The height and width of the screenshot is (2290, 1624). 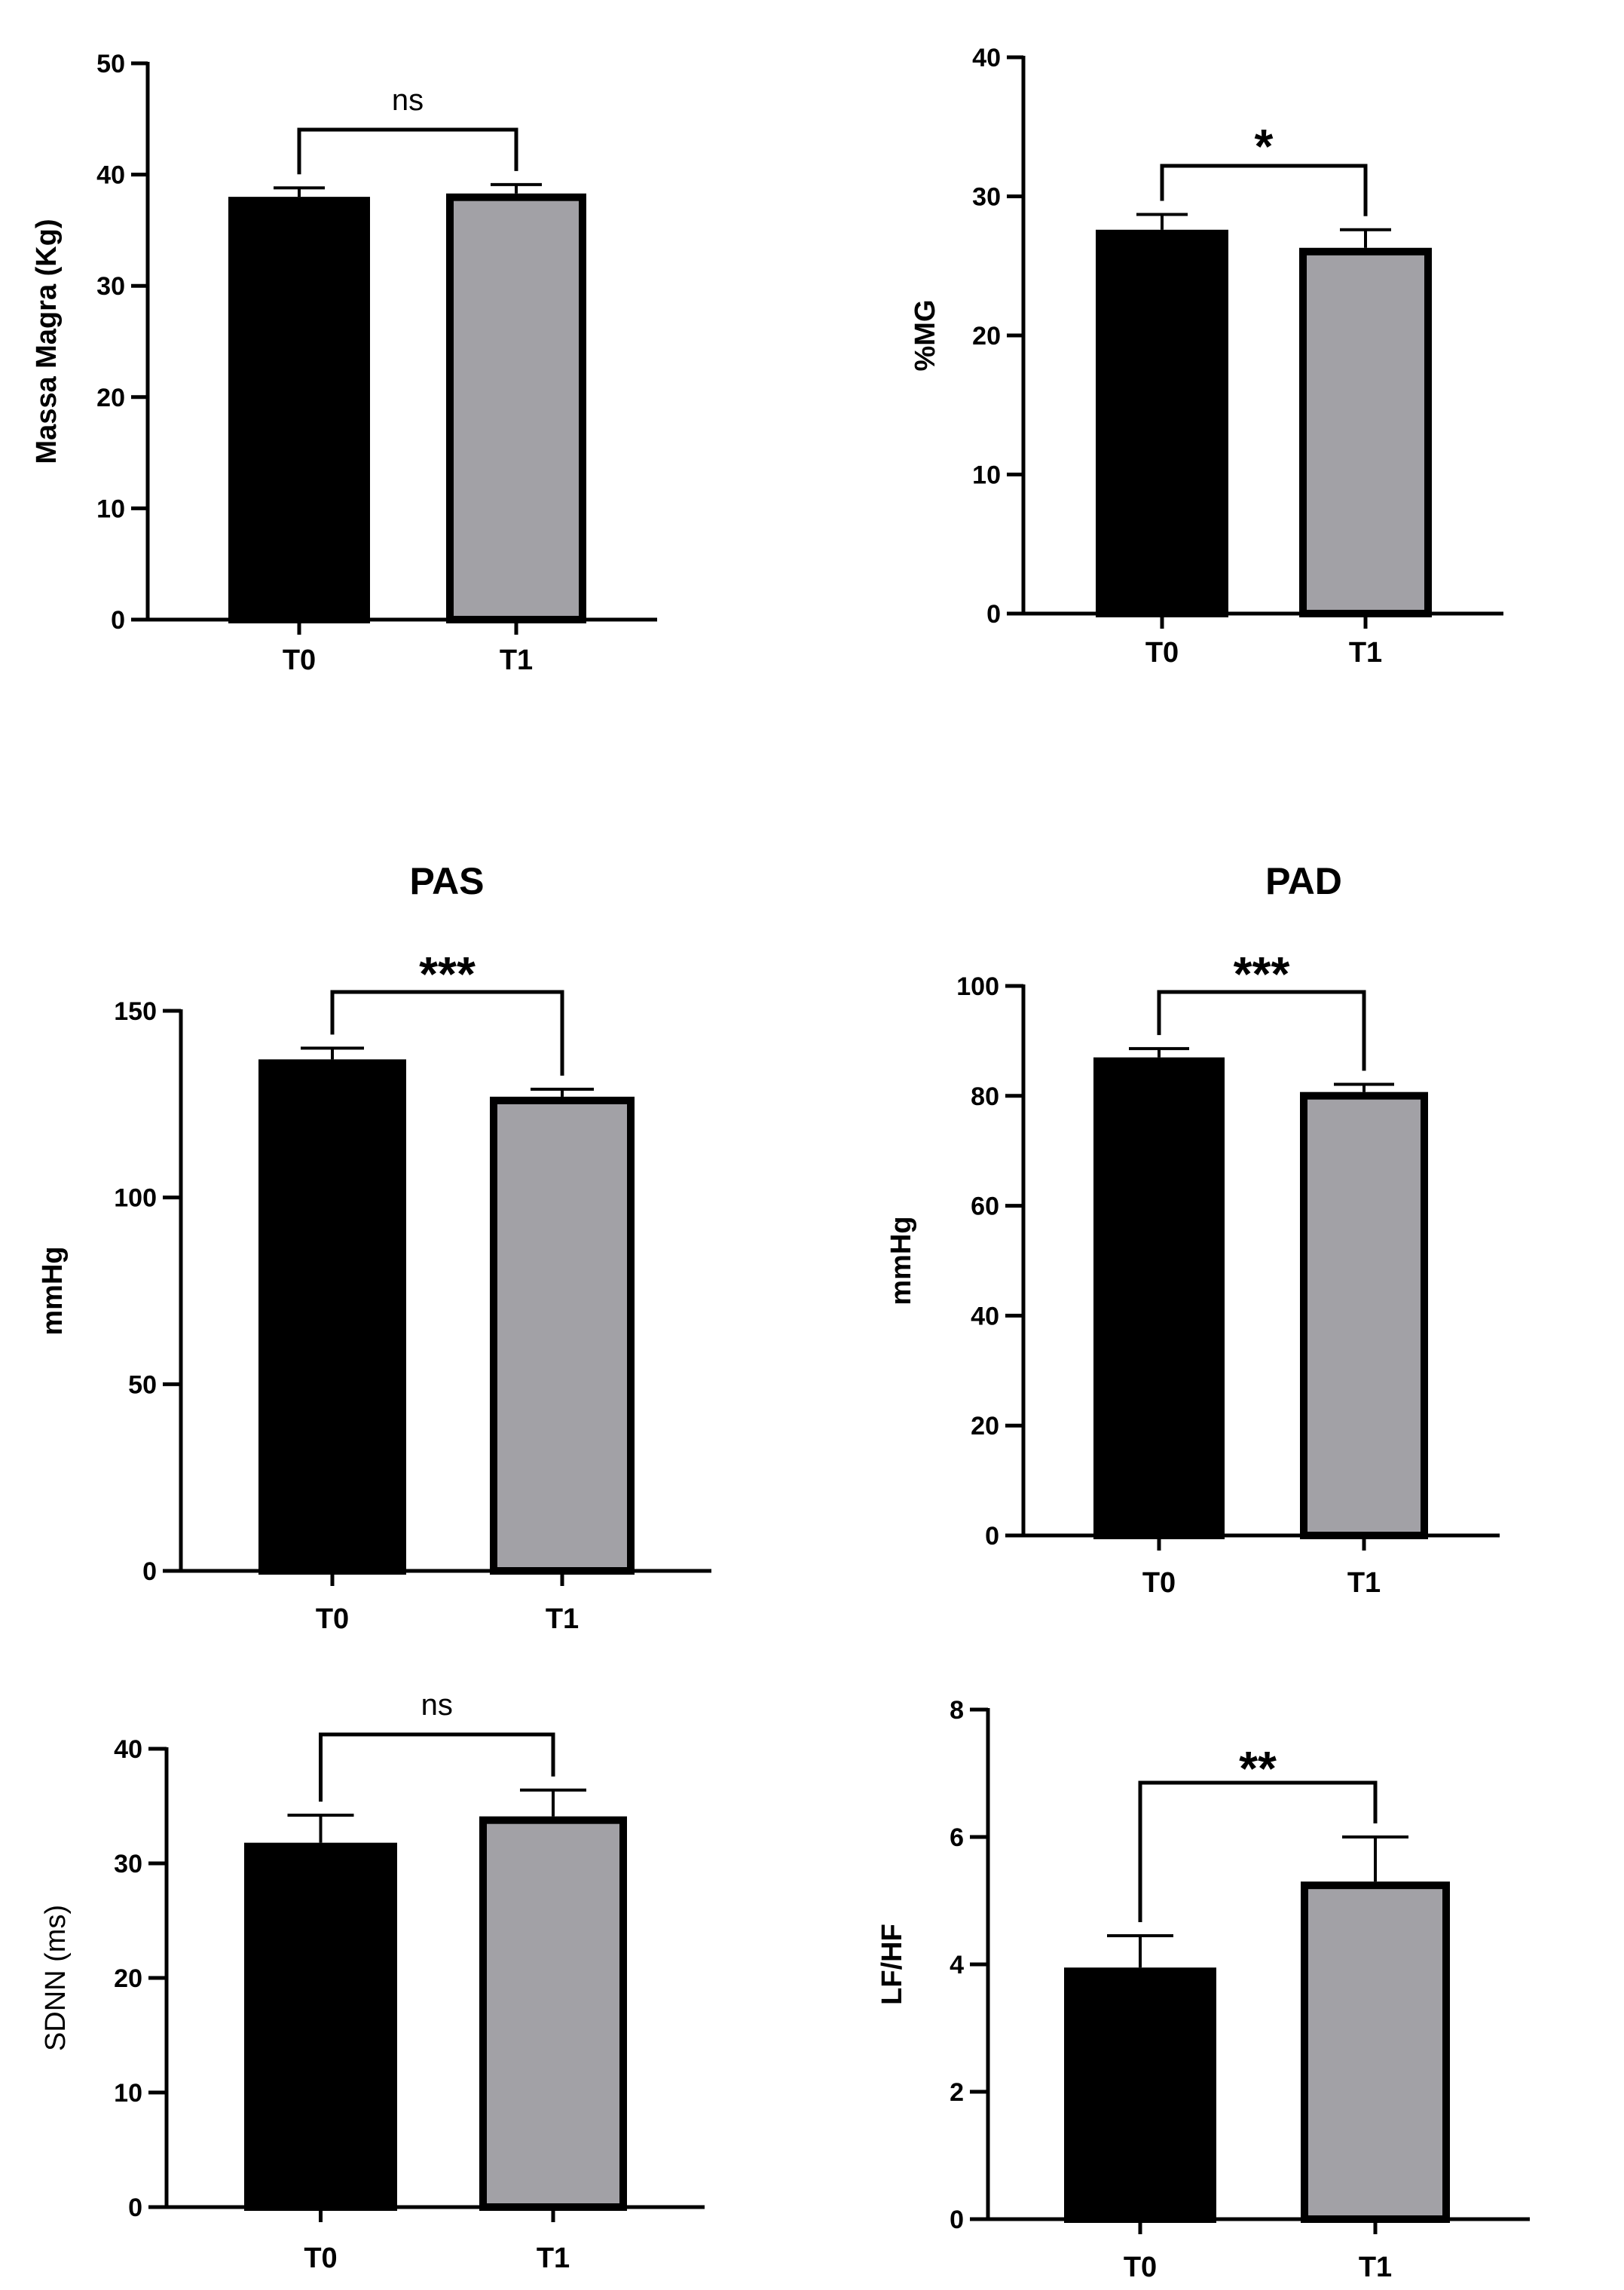 I want to click on y-tick-label: 150, so click(x=135, y=1011).